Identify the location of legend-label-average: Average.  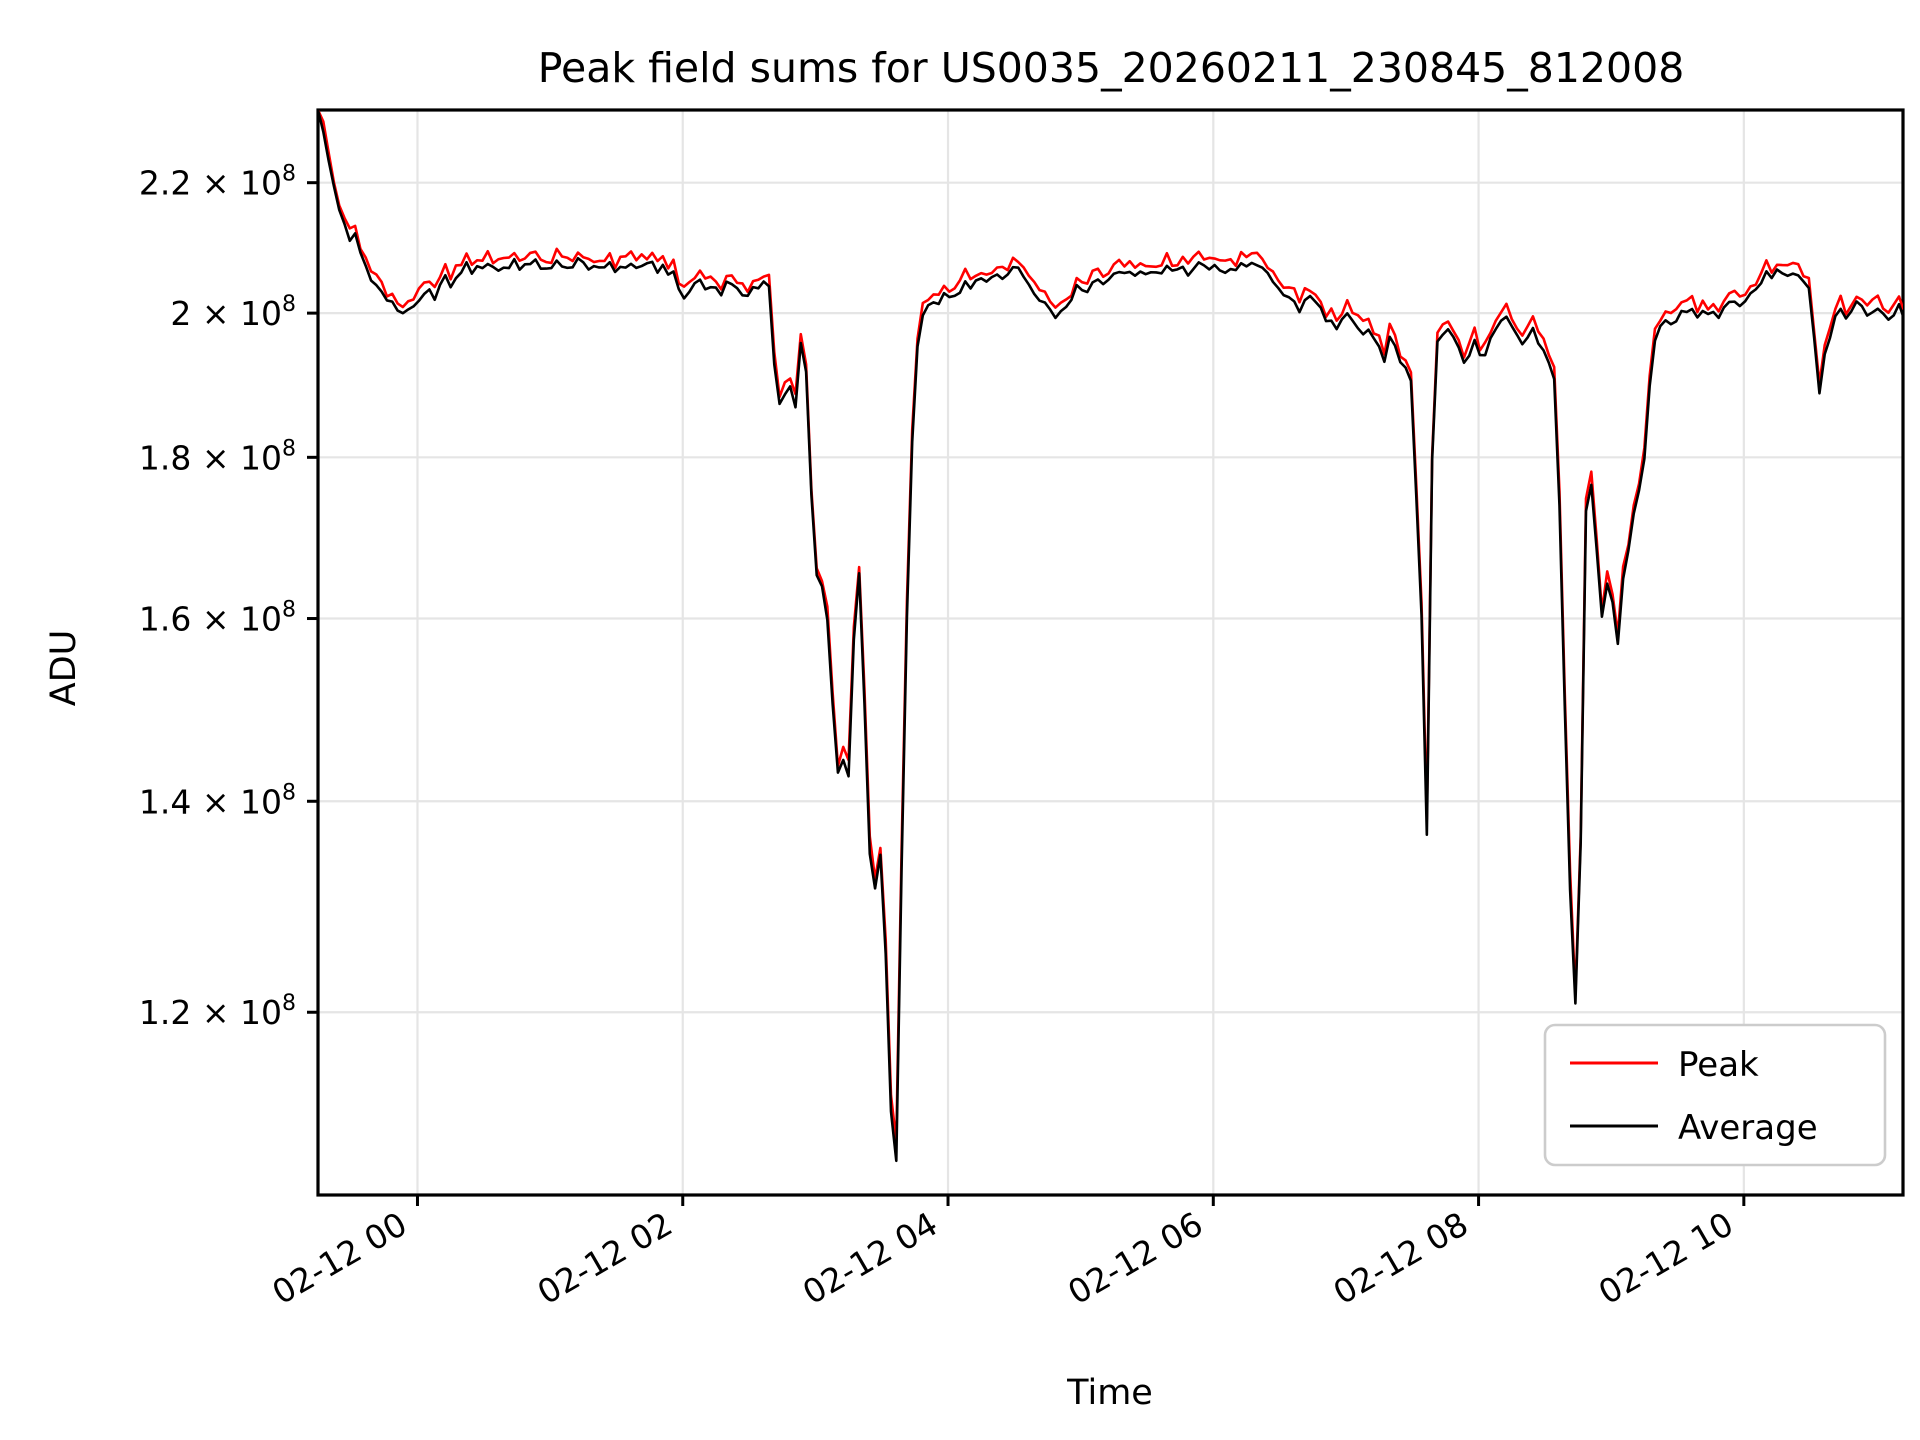
(1748, 1128).